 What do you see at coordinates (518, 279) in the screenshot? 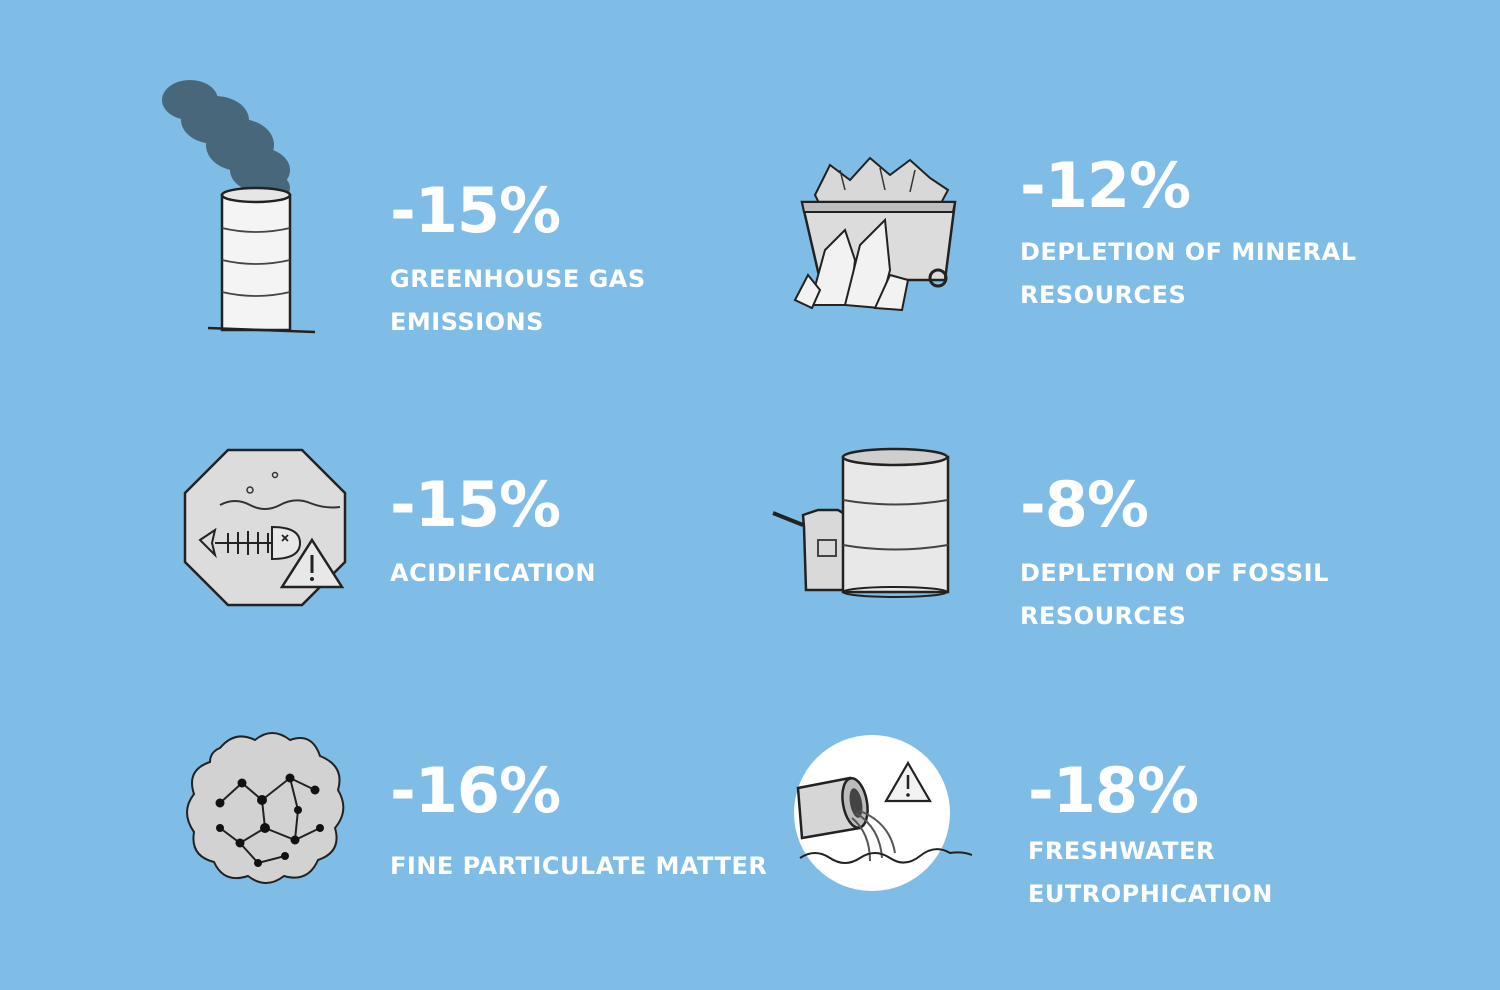
I see `label-line: GREENHOUSE GAS` at bounding box center [518, 279].